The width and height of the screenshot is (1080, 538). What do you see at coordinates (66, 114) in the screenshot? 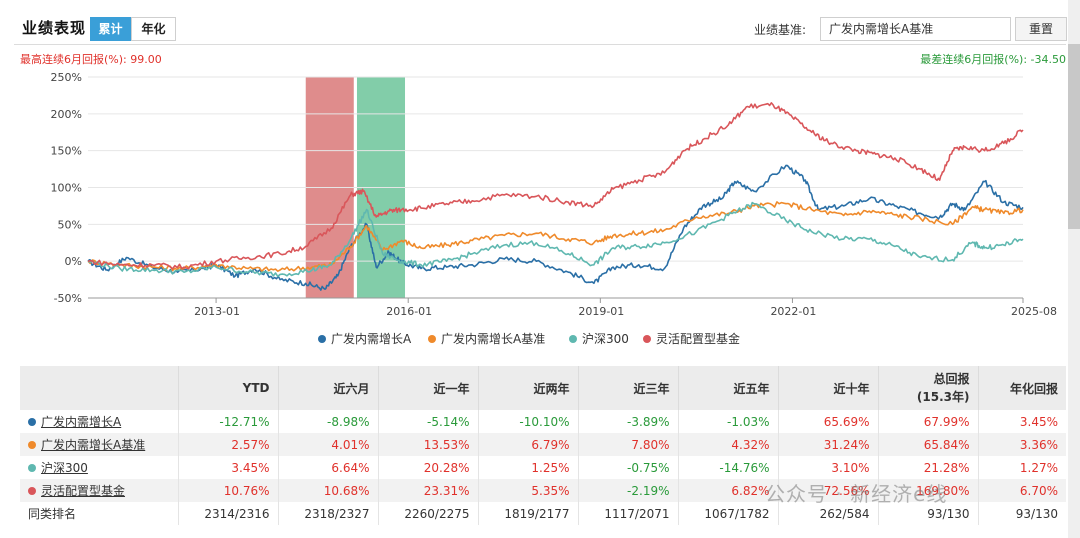
I see `y-tick-label: 200%` at bounding box center [66, 114].